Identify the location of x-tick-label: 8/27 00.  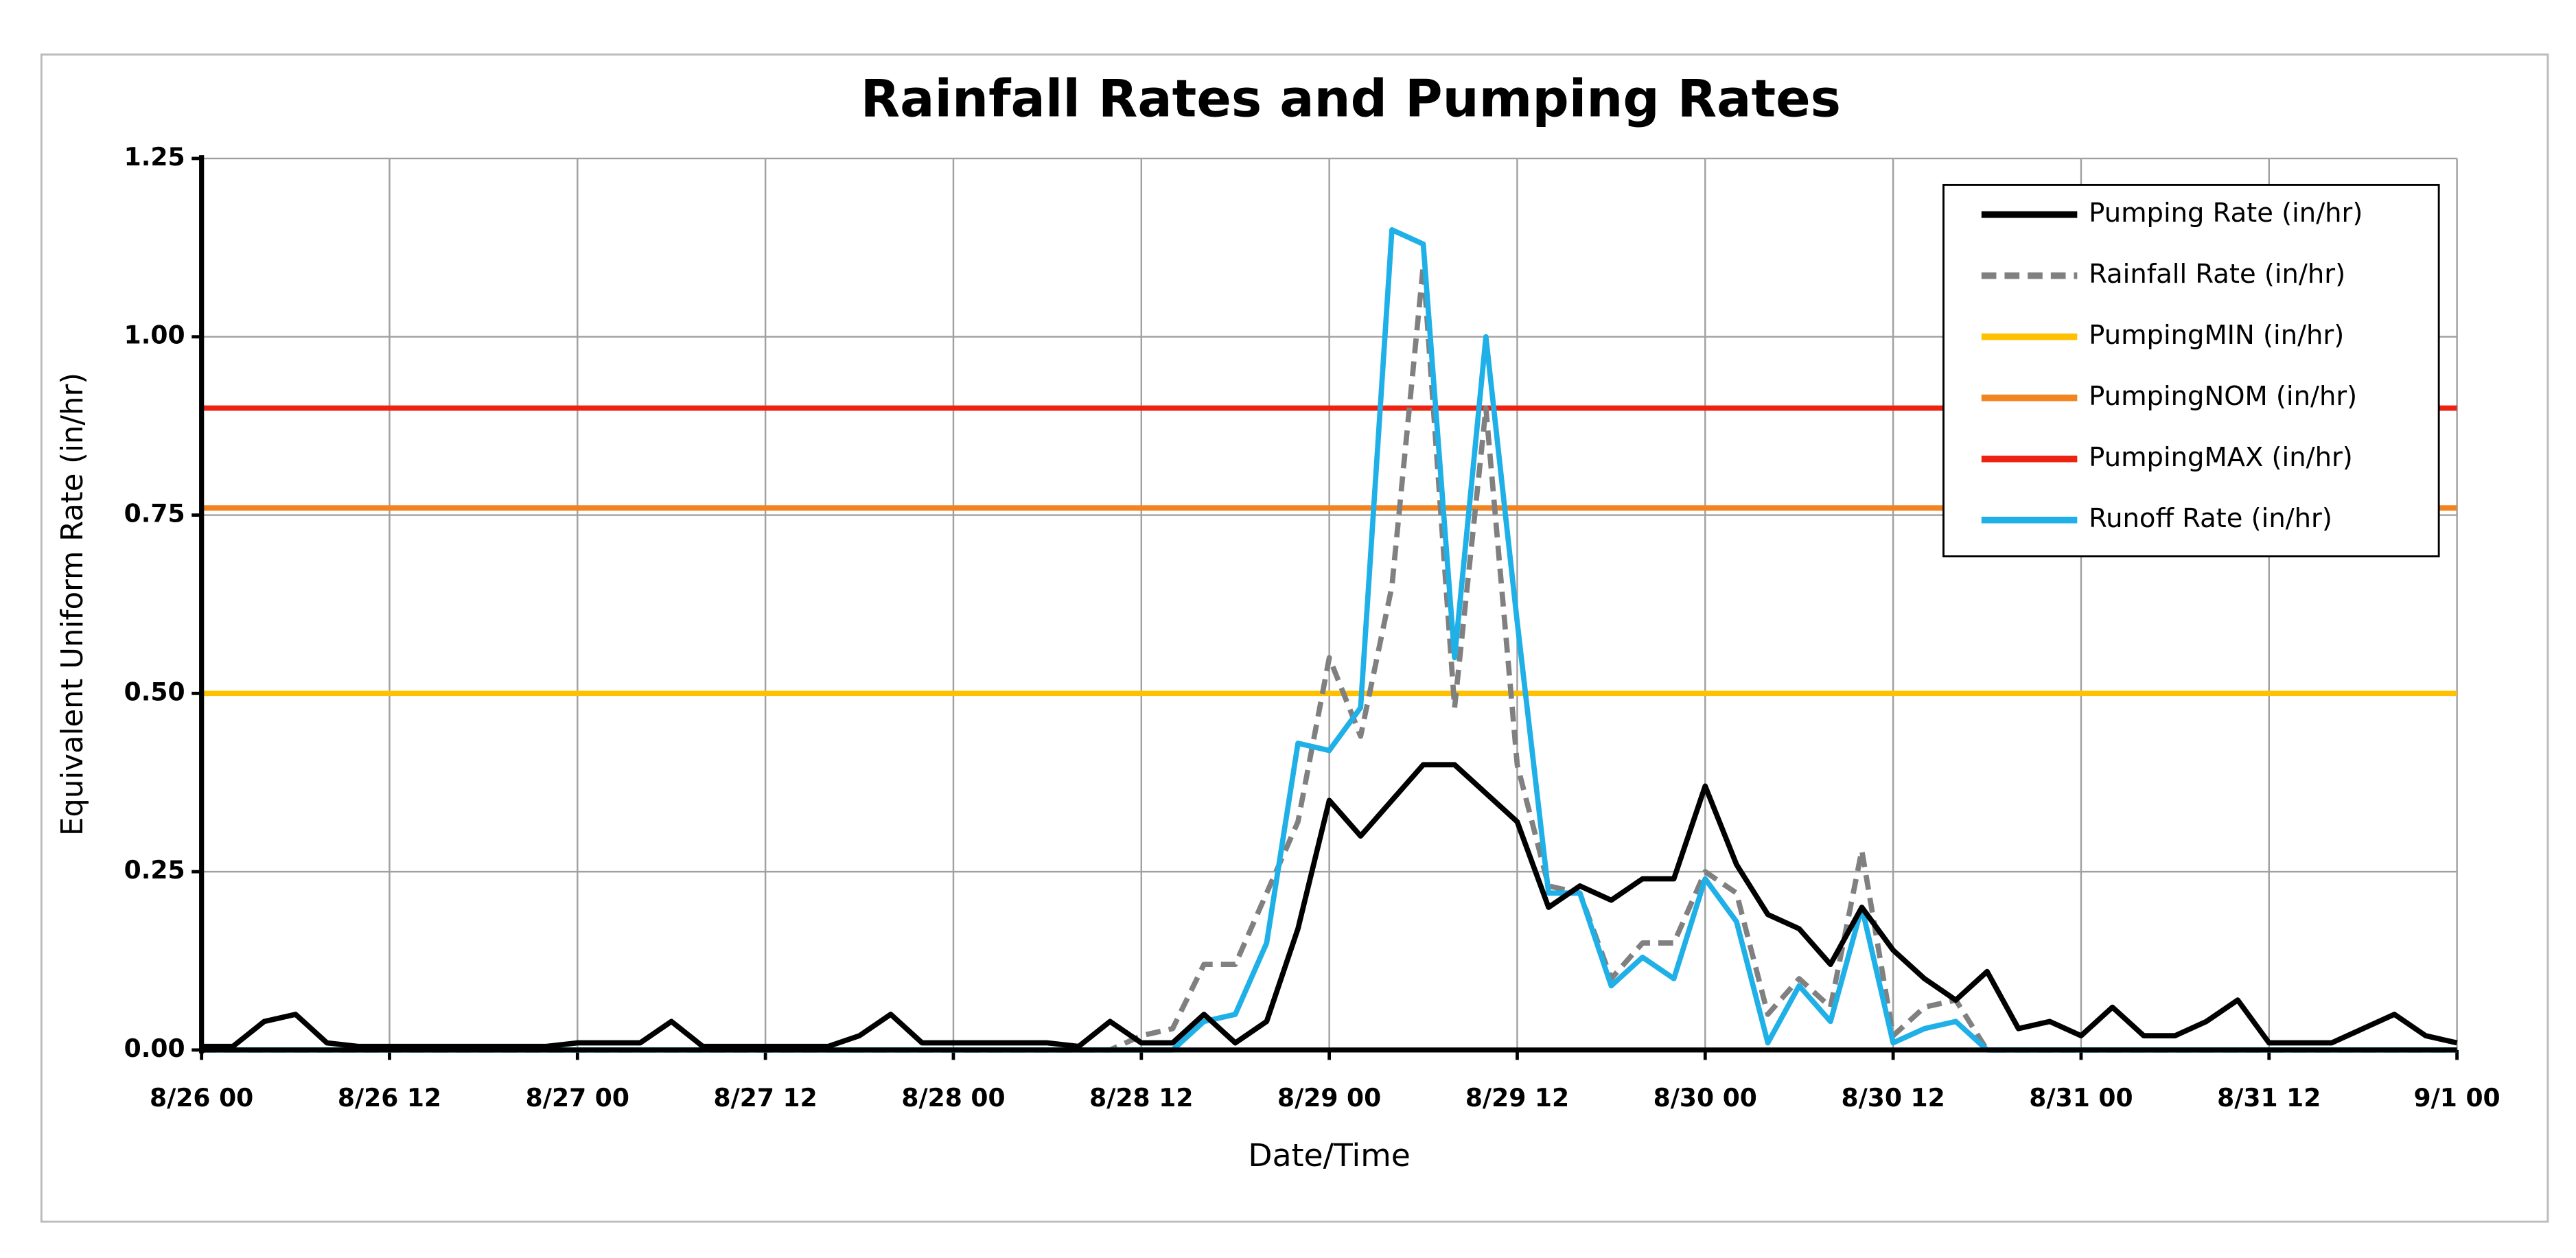
(577, 1098).